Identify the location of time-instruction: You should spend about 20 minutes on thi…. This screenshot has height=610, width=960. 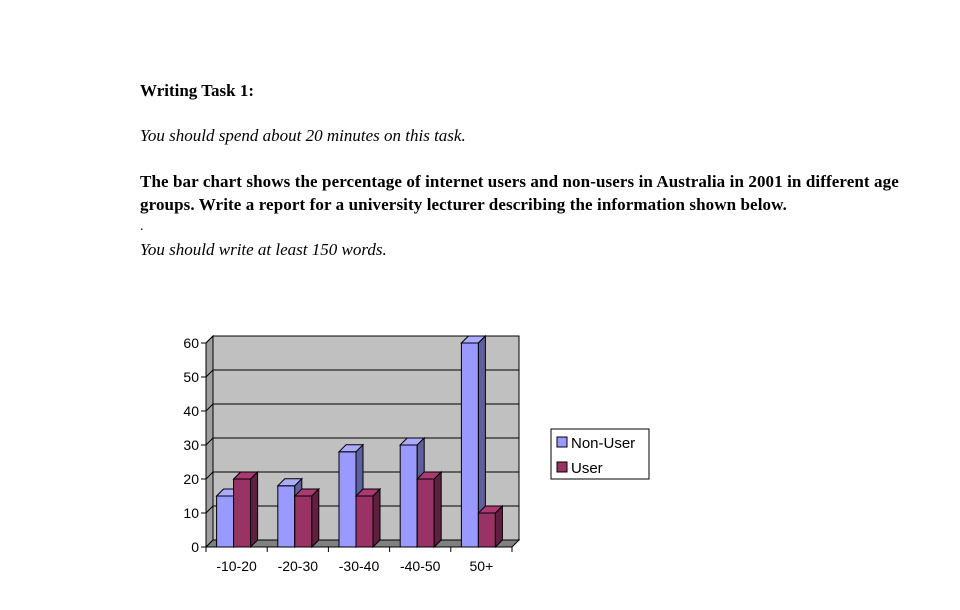
(303, 135).